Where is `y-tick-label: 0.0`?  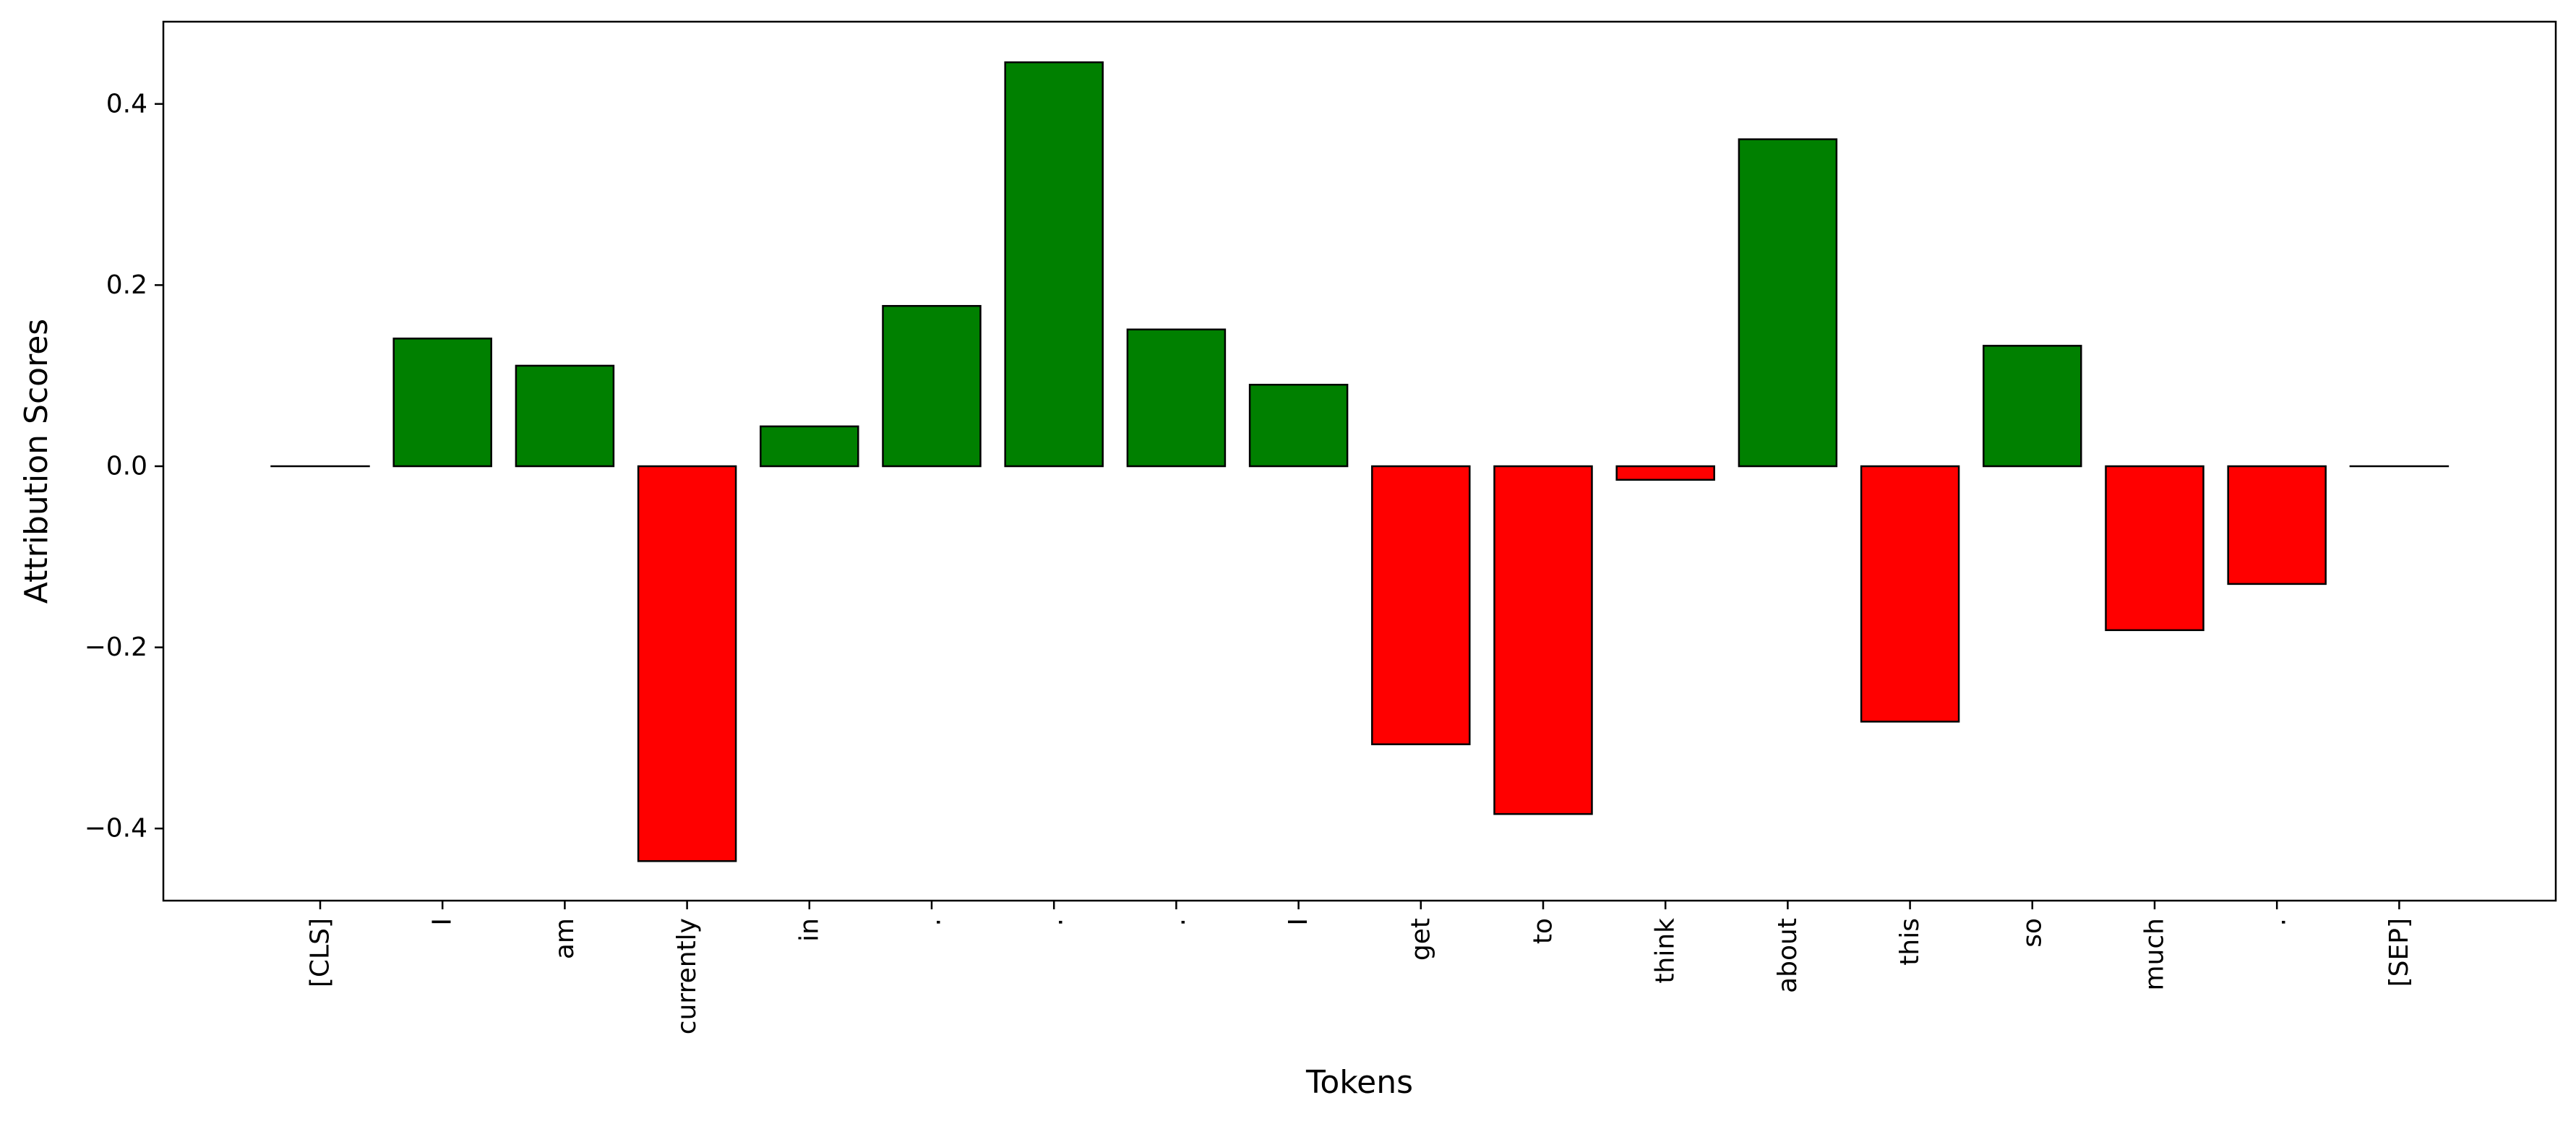 y-tick-label: 0.0 is located at coordinates (127, 466).